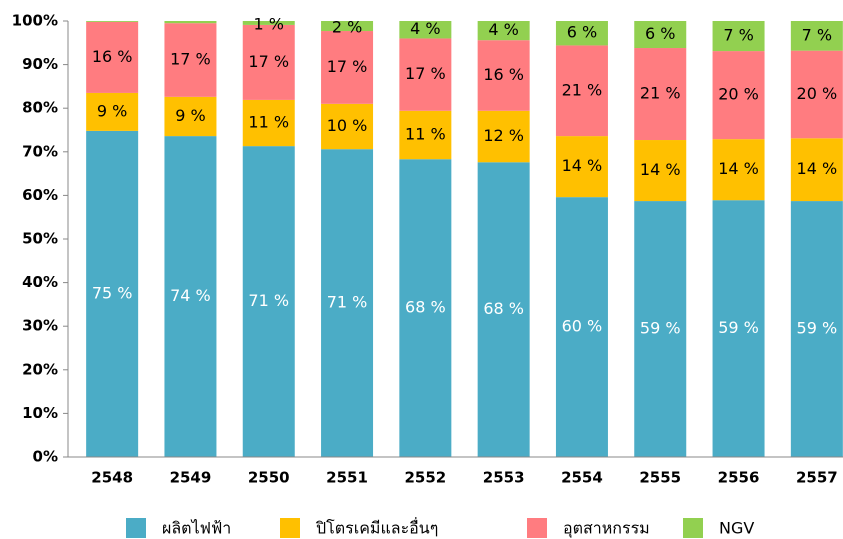 Image resolution: width=843 pixels, height=539 pixels. Describe the element at coordinates (40, 326) in the screenshot. I see `y-tick-label: 30%` at that location.